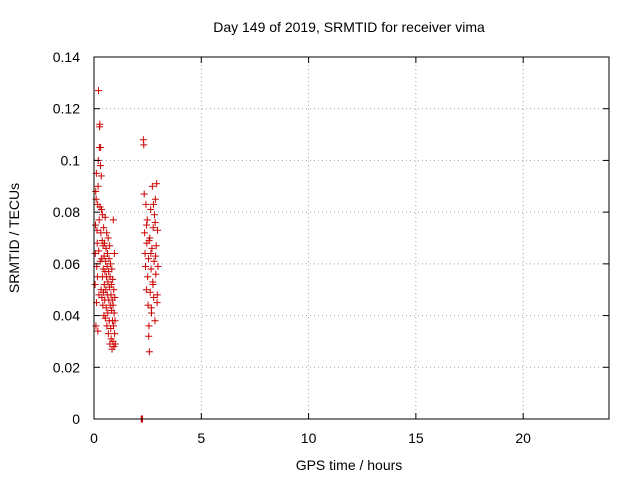  What do you see at coordinates (66, 264) in the screenshot?
I see `y-tick-label: 0.06` at bounding box center [66, 264].